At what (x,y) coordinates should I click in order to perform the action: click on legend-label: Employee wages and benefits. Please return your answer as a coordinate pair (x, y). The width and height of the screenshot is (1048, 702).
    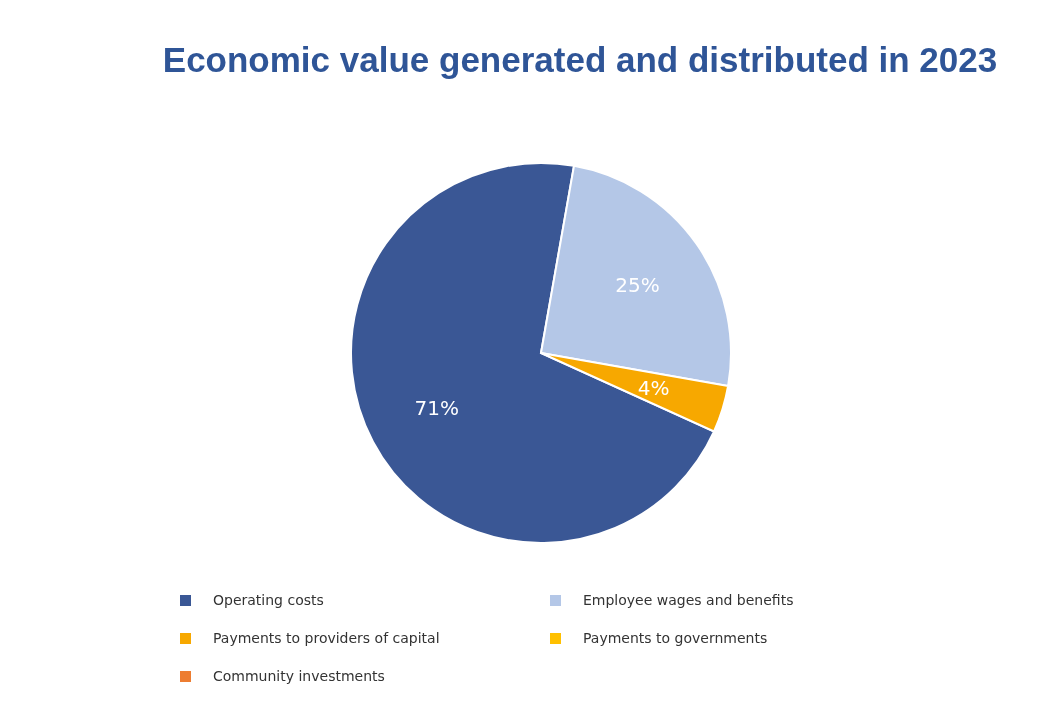
    Looking at the image, I should click on (688, 600).